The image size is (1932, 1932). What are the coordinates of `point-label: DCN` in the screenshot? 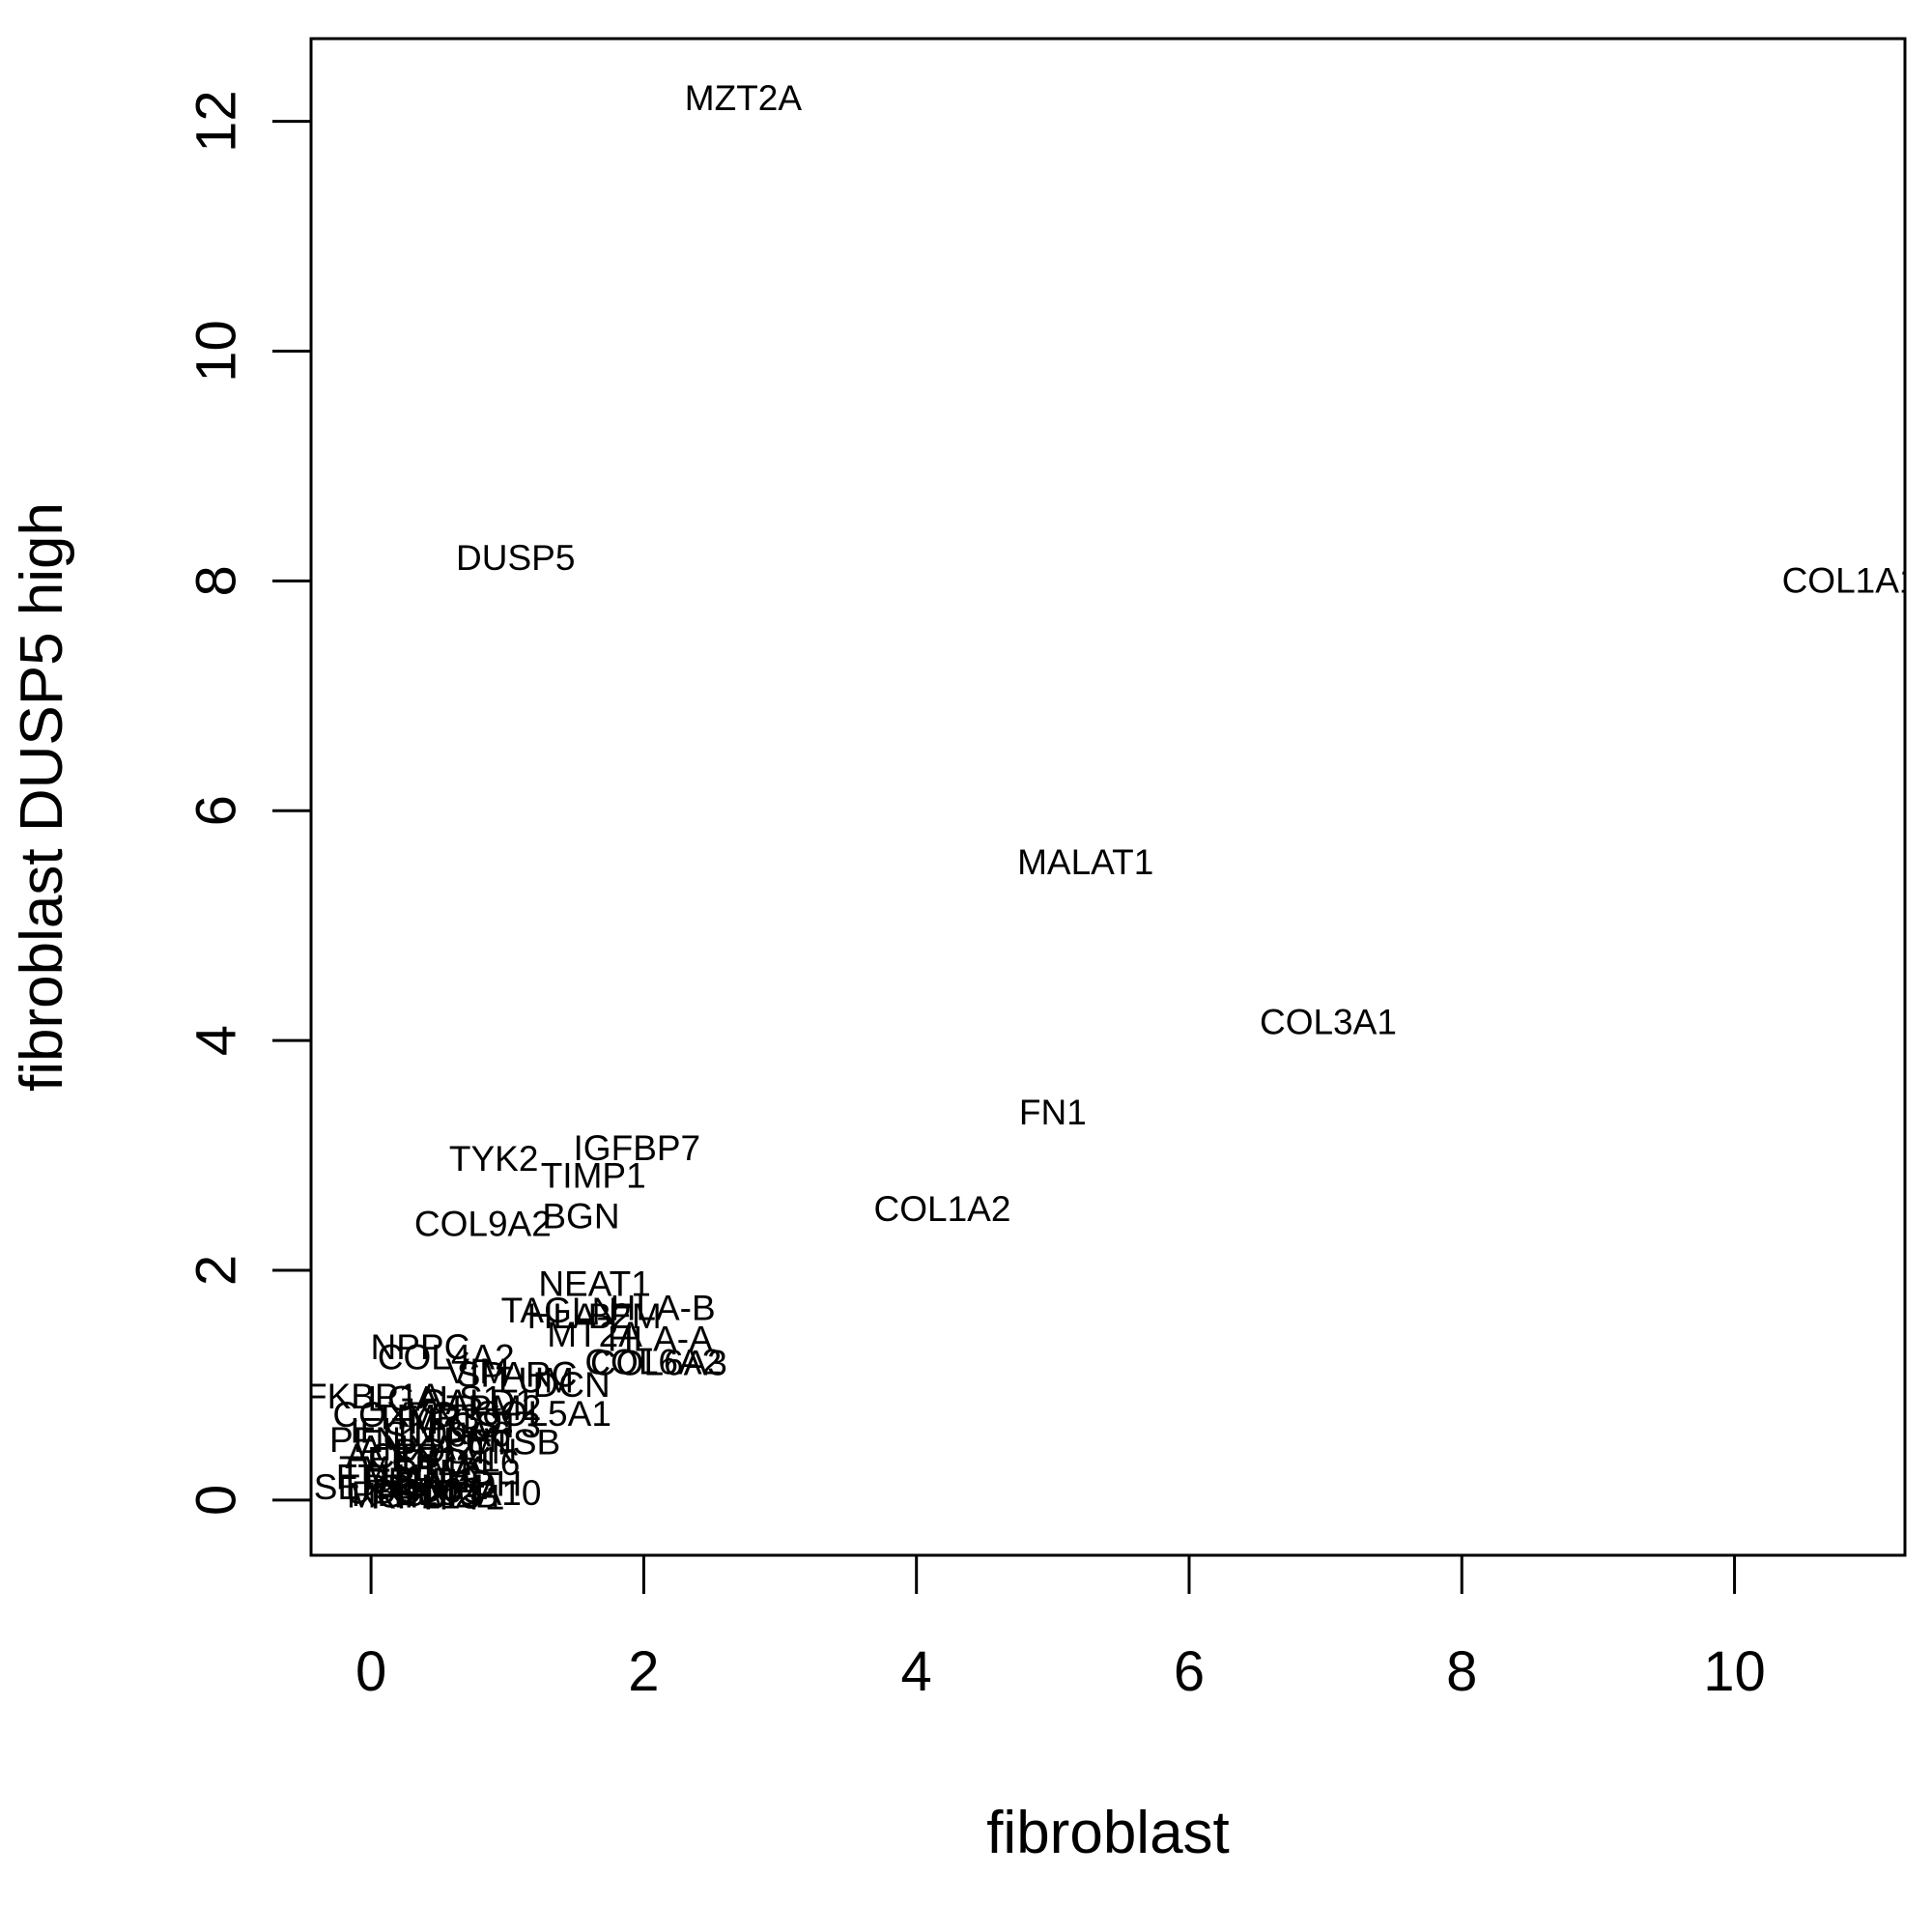 It's located at (572, 1385).